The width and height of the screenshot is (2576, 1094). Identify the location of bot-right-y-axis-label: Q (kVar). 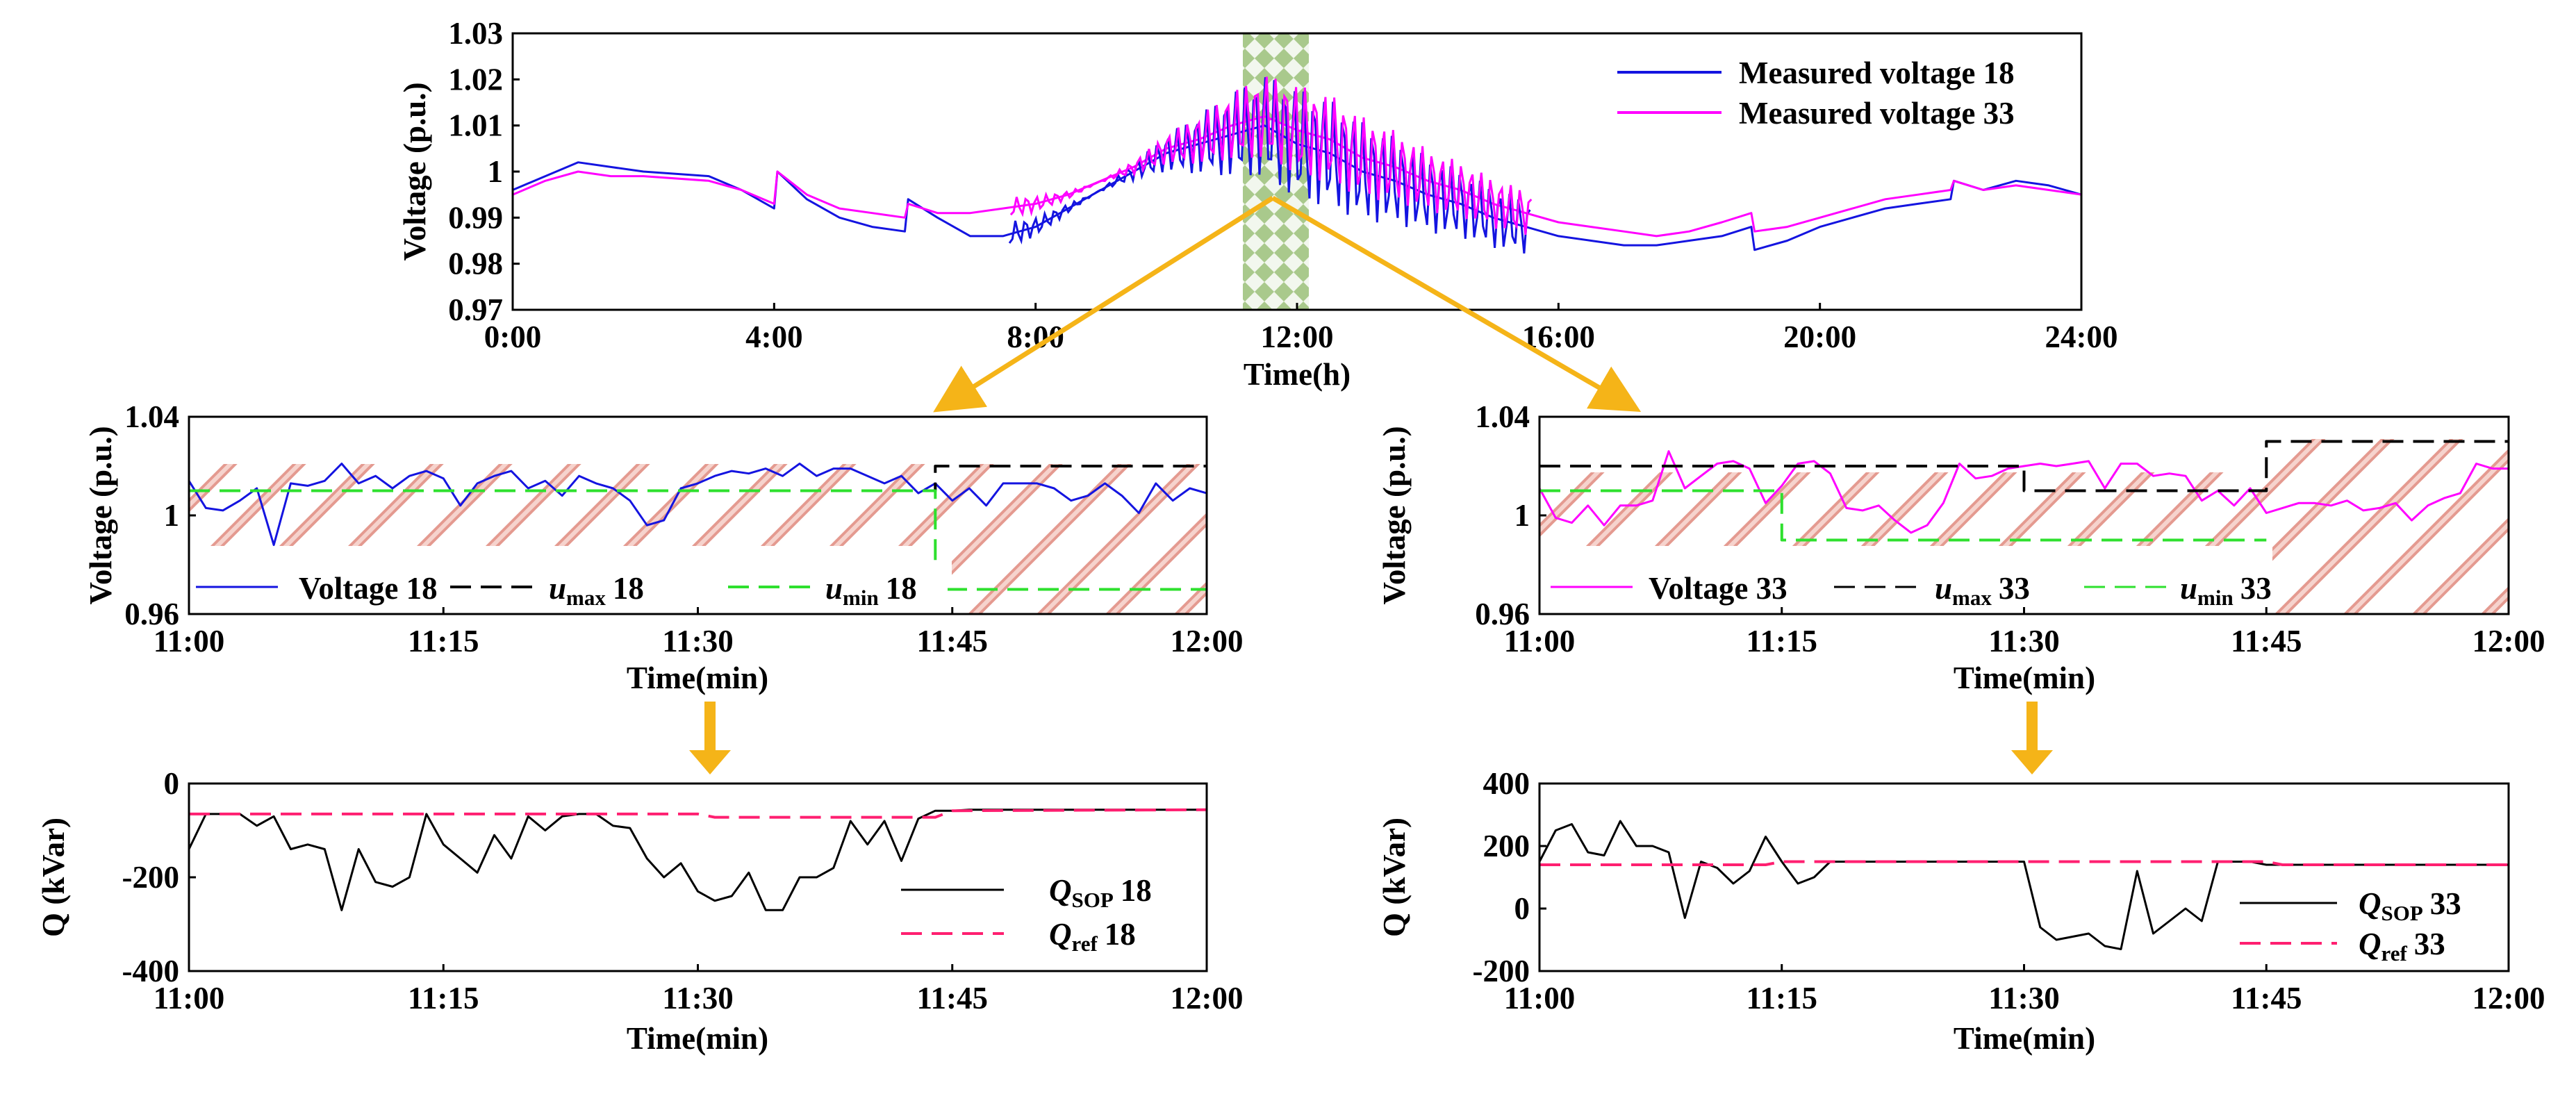
(1394, 877).